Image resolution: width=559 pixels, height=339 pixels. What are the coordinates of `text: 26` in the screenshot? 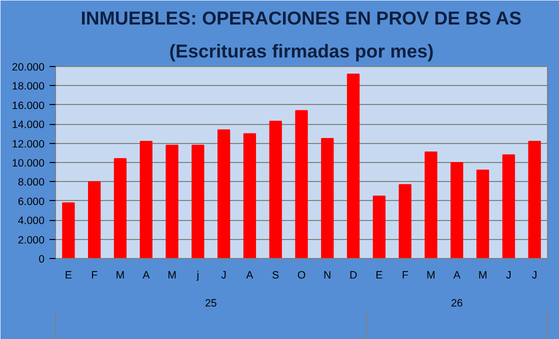 It's located at (456, 304).